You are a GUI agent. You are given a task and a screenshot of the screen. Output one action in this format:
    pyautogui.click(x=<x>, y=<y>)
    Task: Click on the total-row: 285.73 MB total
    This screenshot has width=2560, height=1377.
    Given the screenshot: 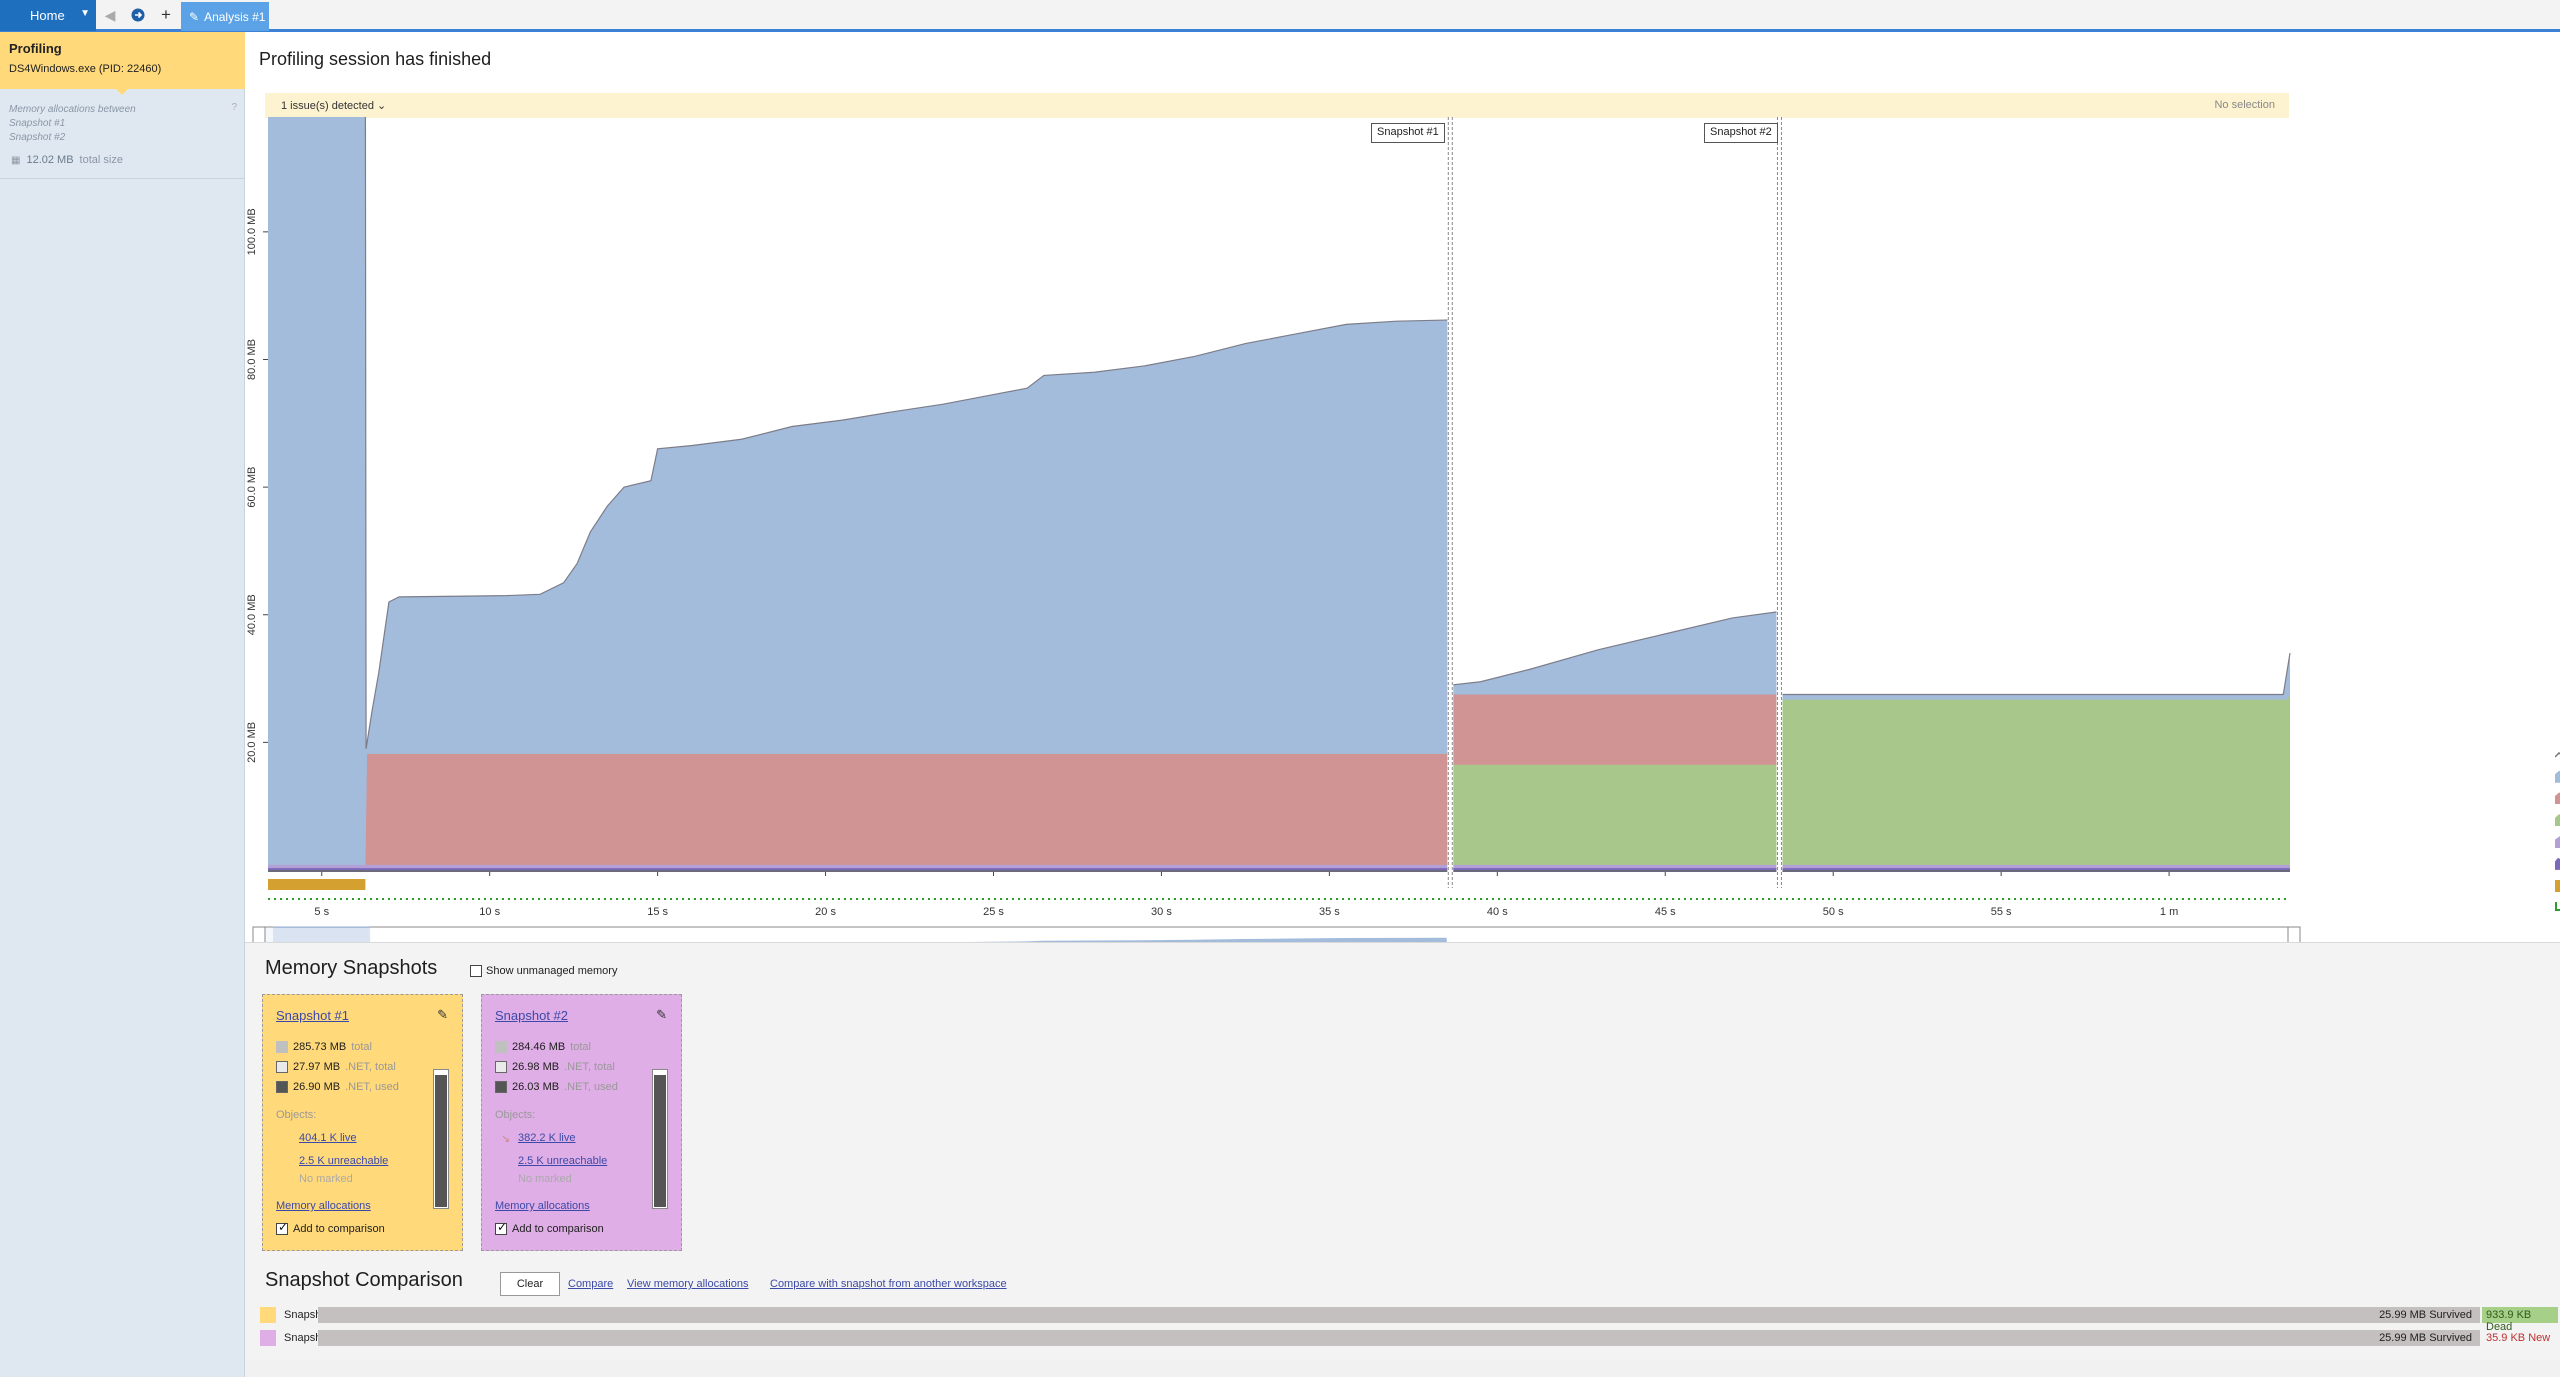 What is the action you would take?
    pyautogui.click(x=324, y=1047)
    